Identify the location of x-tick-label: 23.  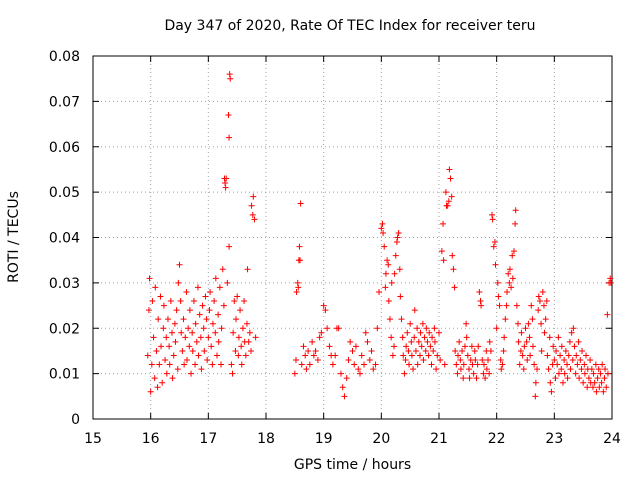
(554, 439).